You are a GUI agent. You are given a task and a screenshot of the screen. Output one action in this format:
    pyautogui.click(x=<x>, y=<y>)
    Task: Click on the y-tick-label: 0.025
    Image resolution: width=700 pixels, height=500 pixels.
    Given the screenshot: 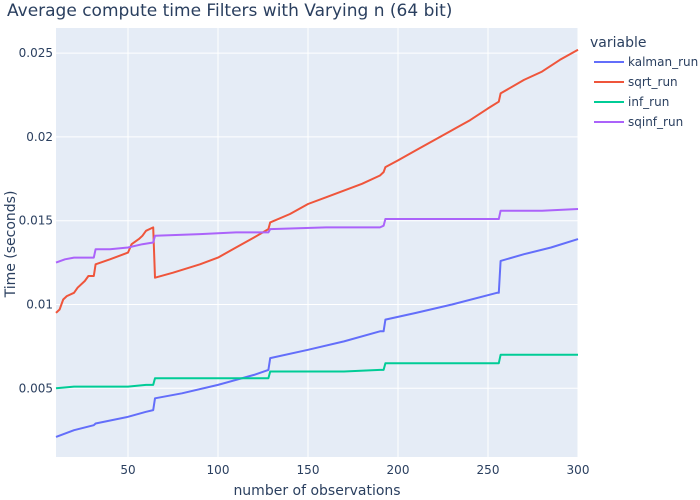 What is the action you would take?
    pyautogui.click(x=36, y=53)
    